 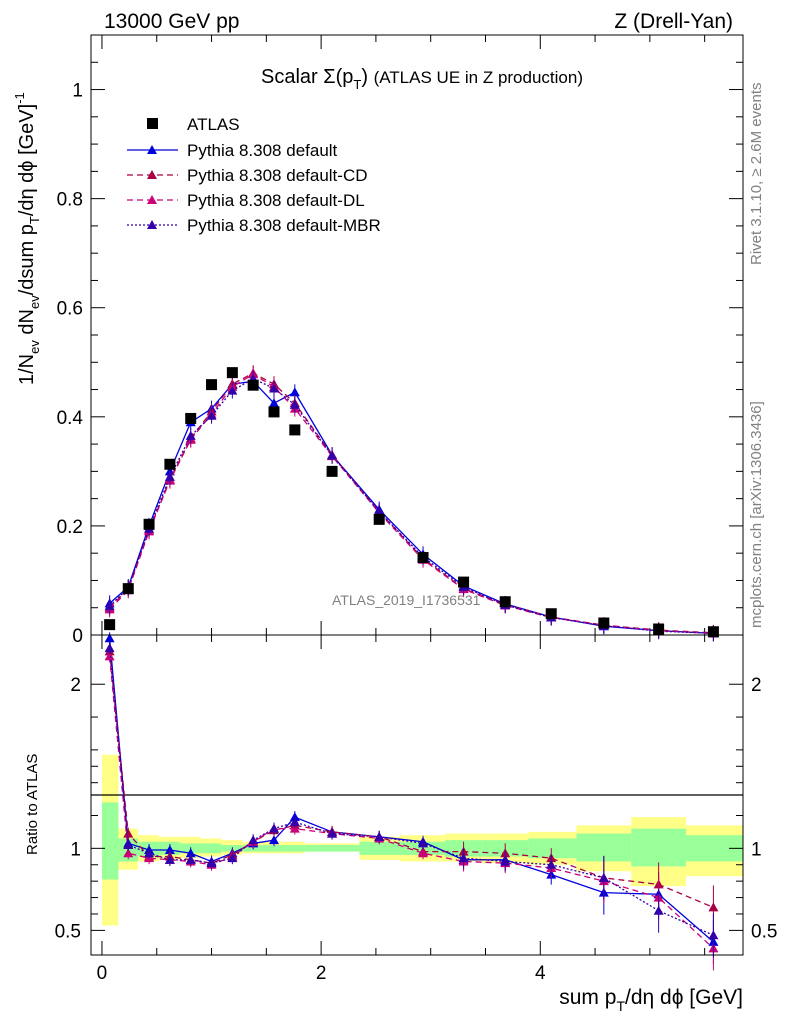 What do you see at coordinates (102, 973) in the screenshot?
I see `x-tick-label: 0` at bounding box center [102, 973].